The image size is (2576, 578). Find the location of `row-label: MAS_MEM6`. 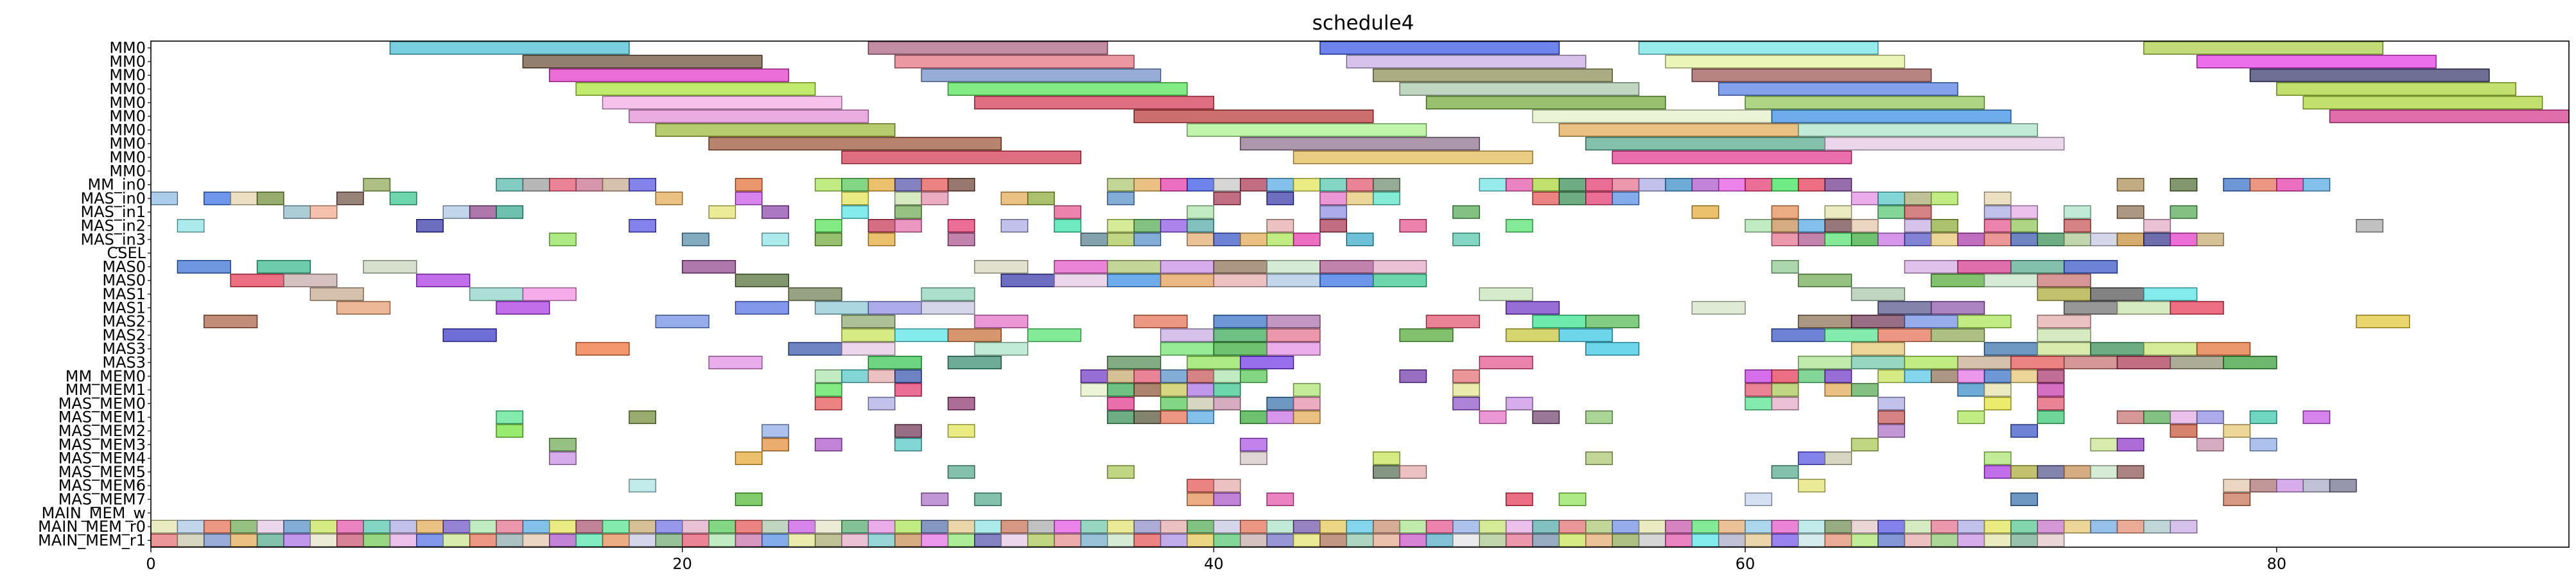

row-label: MAS_MEM6 is located at coordinates (102, 486).